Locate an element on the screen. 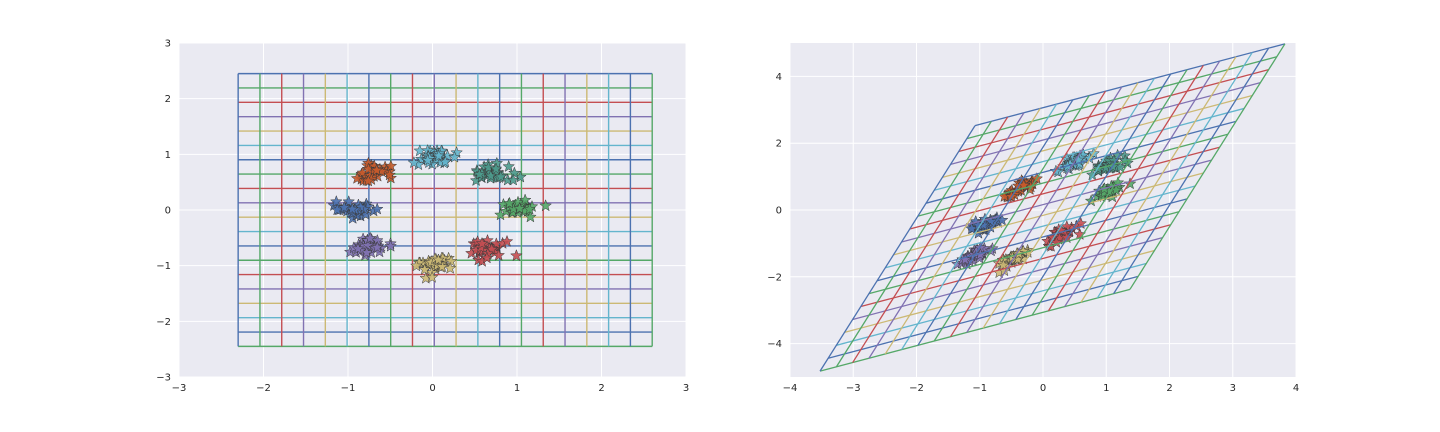 This screenshot has height=432, width=1440. y-tick-label: 1 is located at coordinates (168, 155).